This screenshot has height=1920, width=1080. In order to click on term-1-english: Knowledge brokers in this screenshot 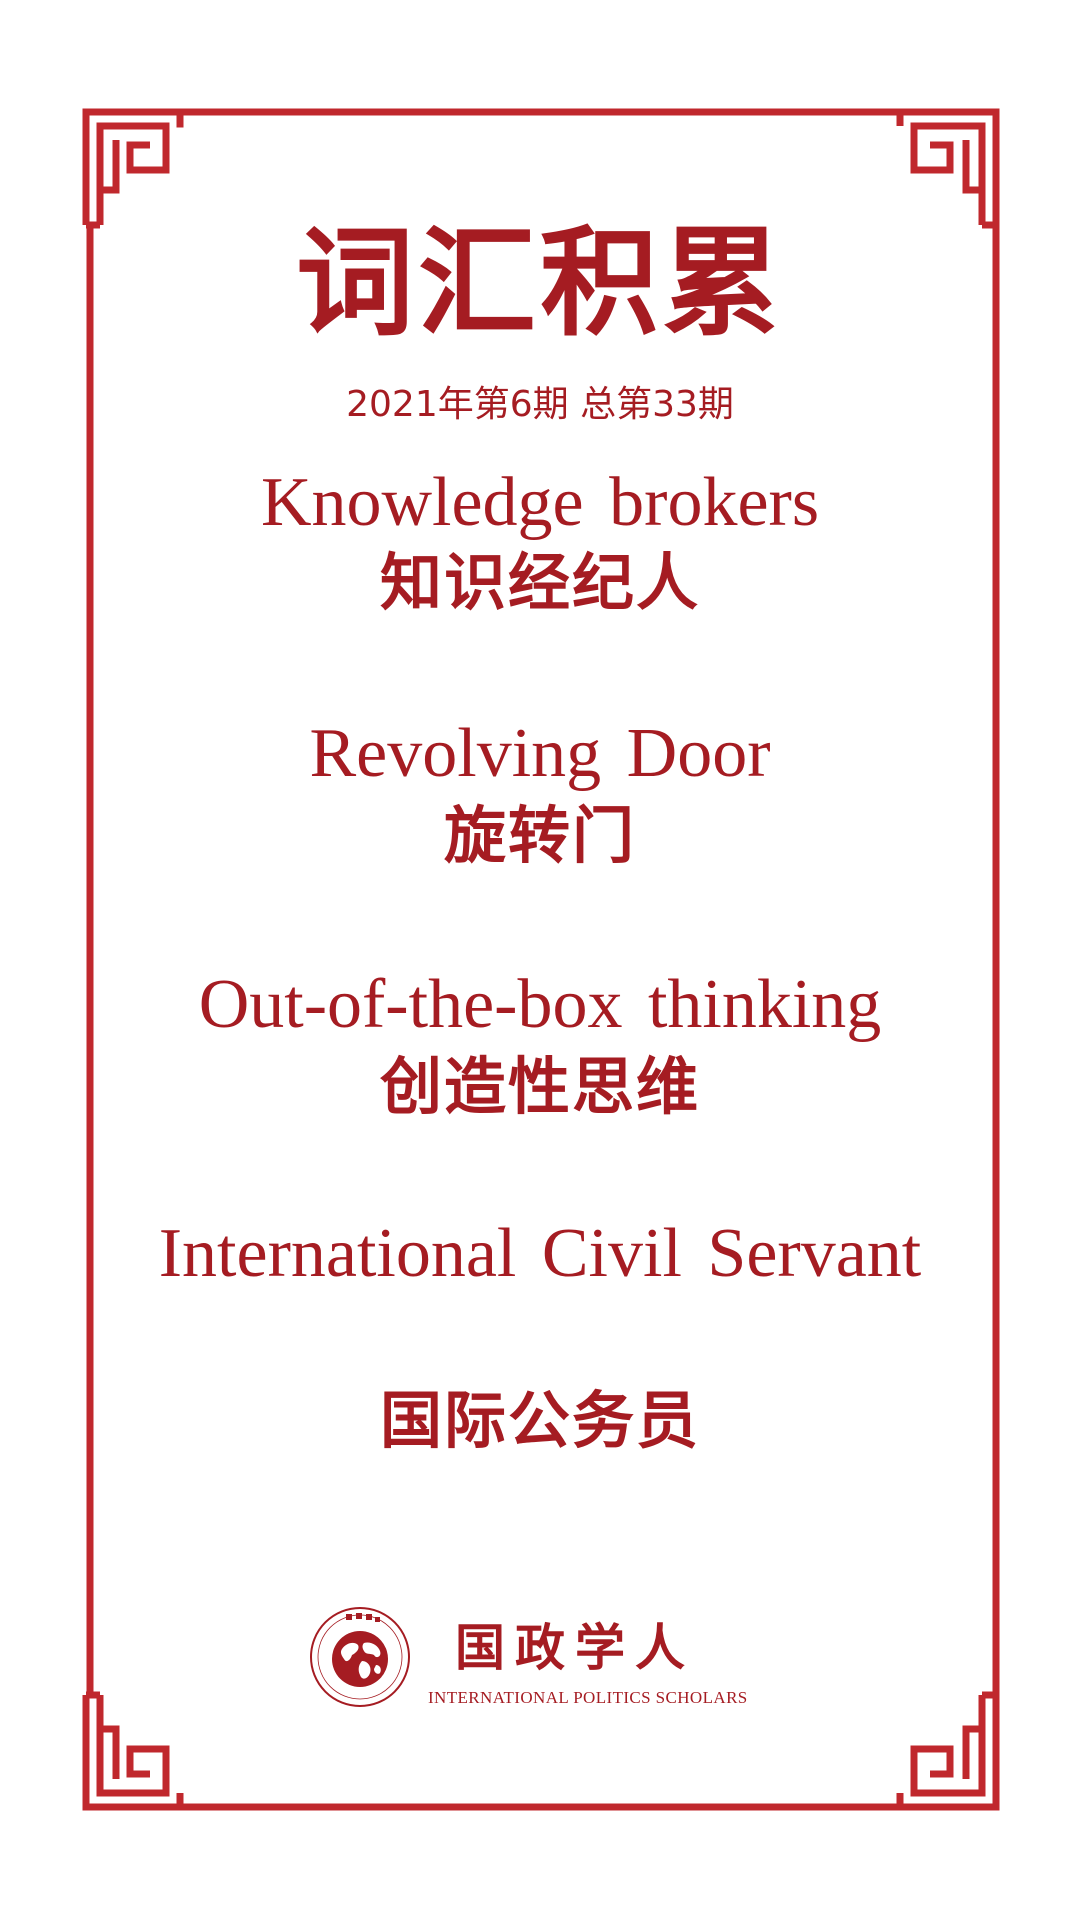, I will do `click(540, 502)`.